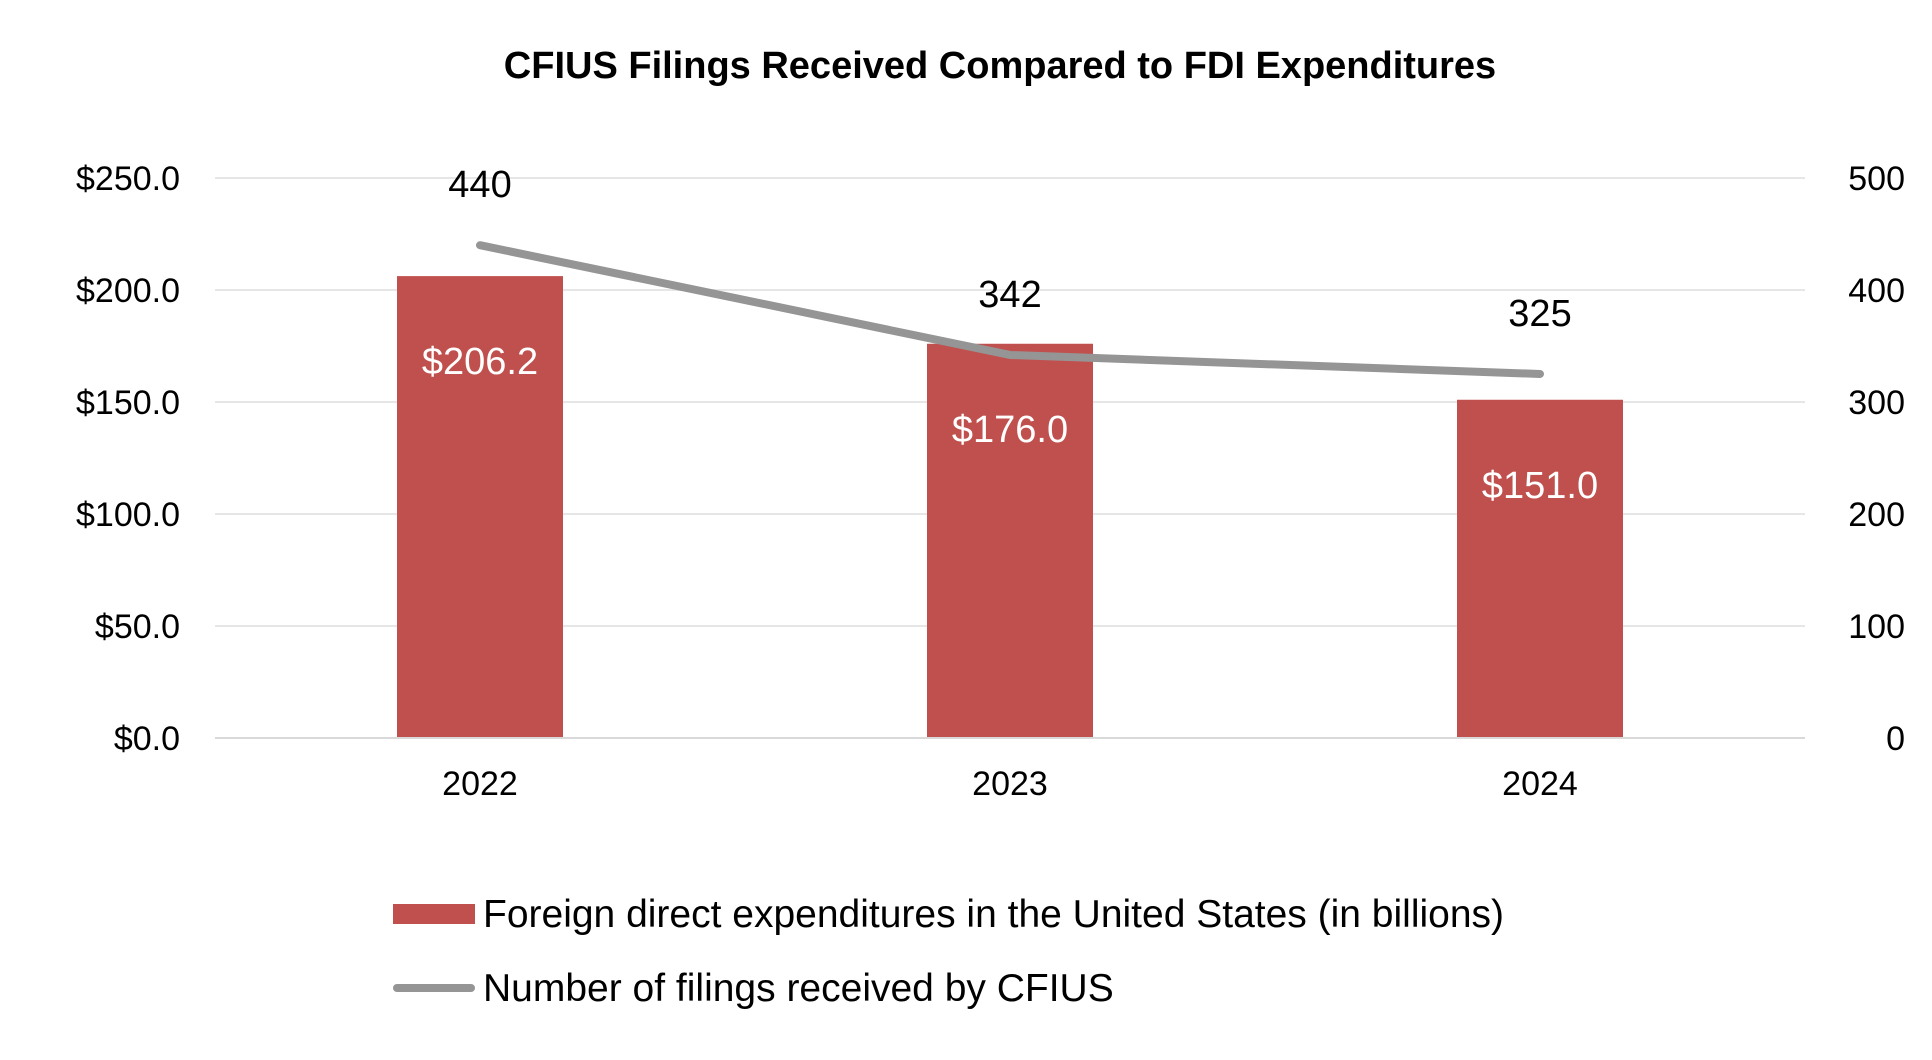  What do you see at coordinates (1010, 784) in the screenshot?
I see `x-tick-label: 2023` at bounding box center [1010, 784].